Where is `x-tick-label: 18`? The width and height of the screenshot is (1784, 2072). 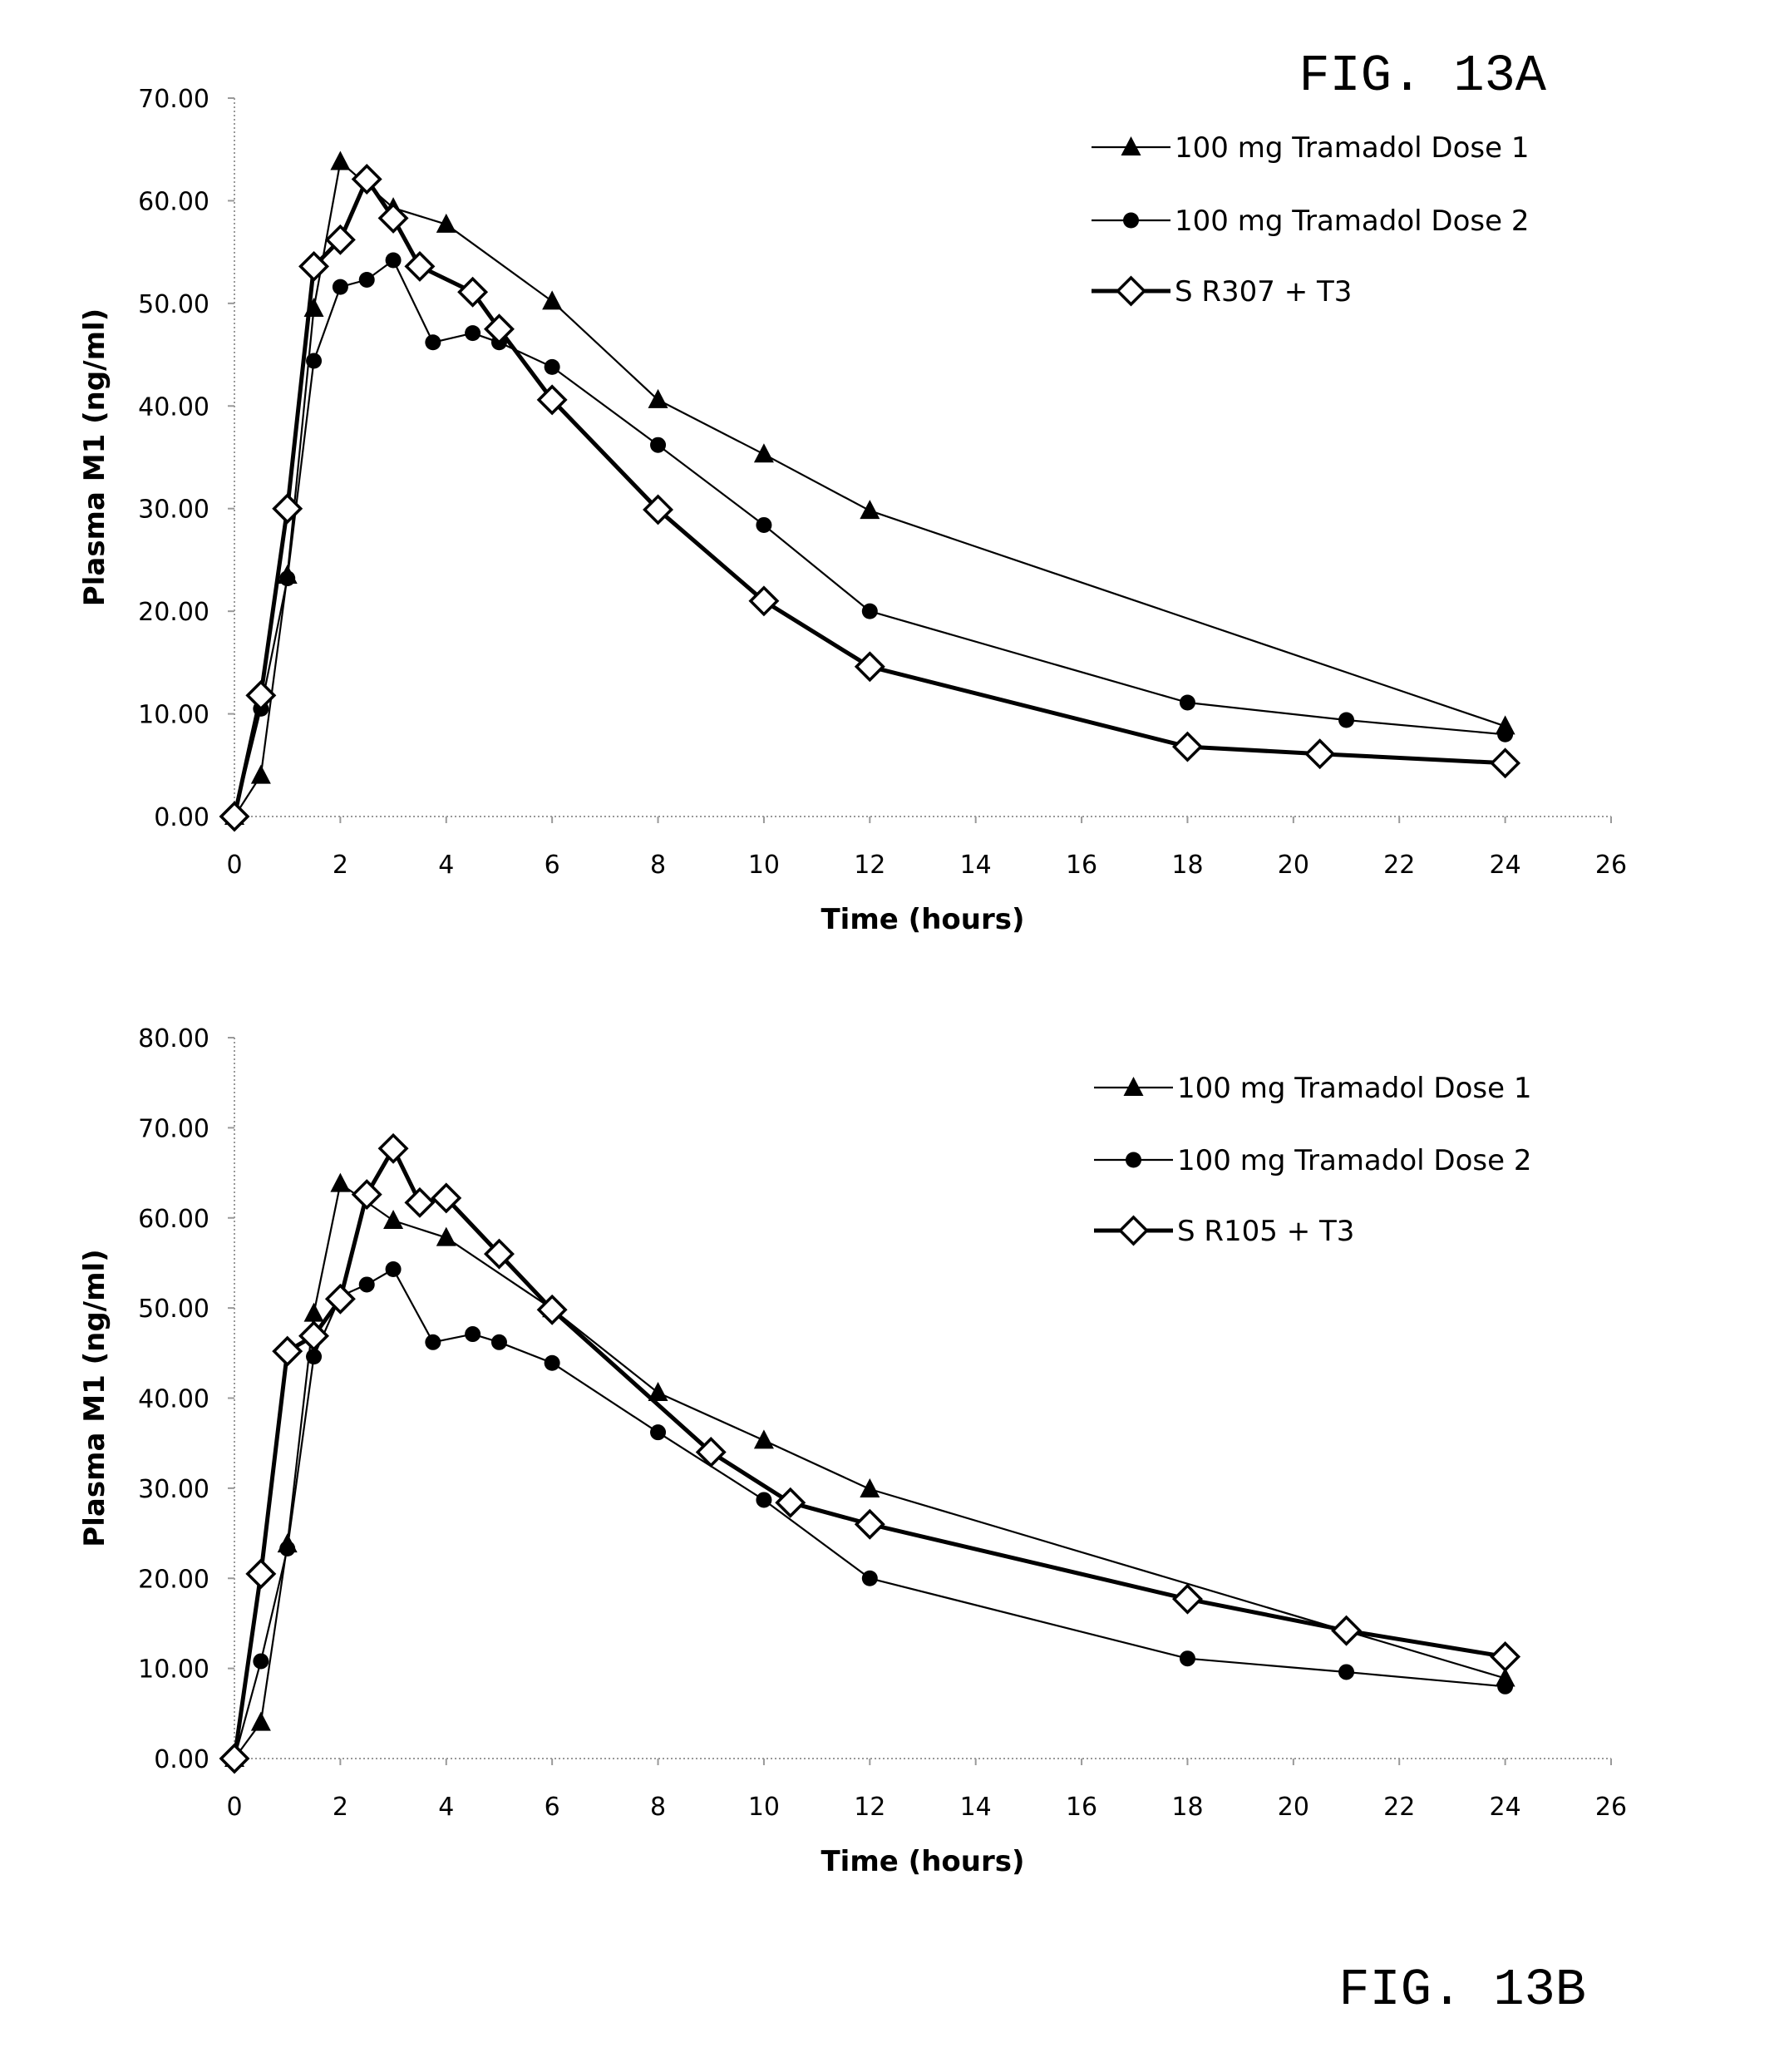
x-tick-label: 18 is located at coordinates (1187, 865).